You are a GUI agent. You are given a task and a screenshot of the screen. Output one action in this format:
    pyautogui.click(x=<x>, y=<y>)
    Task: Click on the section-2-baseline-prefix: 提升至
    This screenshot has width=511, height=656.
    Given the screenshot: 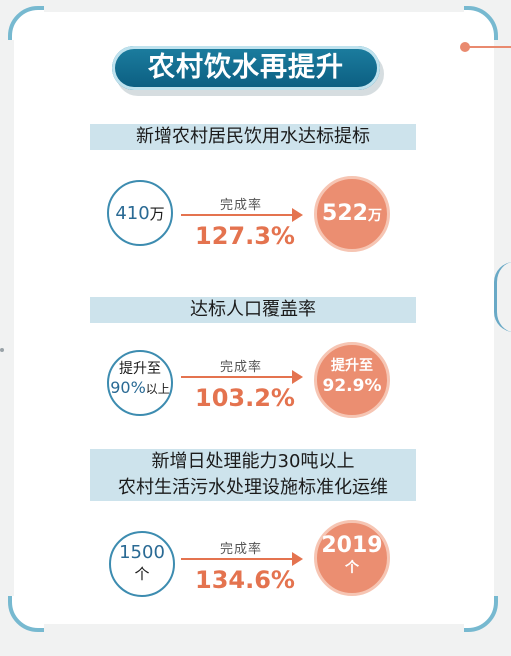 What is the action you would take?
    pyautogui.click(x=140, y=369)
    